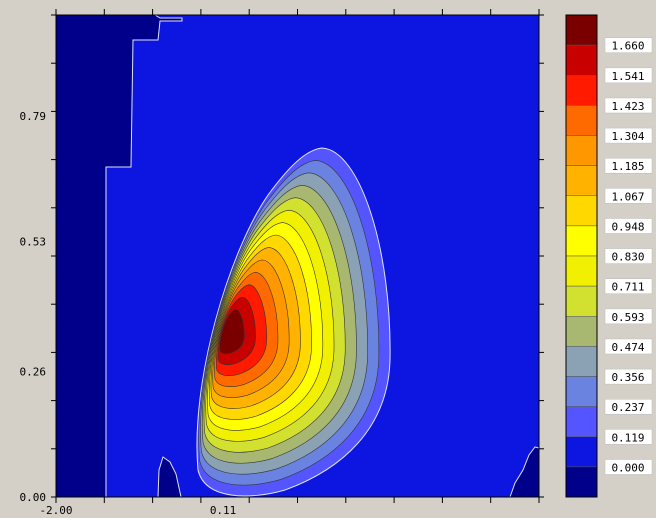  I want to click on legend-label: 1.067, so click(627, 196).